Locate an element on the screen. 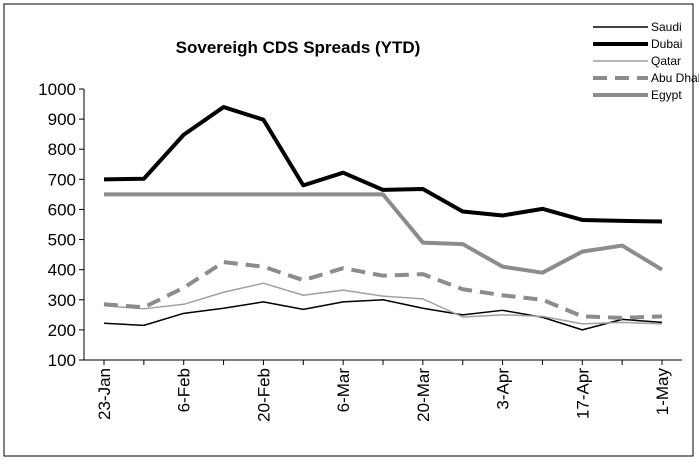  y-tick-label: 900 is located at coordinates (62, 119).